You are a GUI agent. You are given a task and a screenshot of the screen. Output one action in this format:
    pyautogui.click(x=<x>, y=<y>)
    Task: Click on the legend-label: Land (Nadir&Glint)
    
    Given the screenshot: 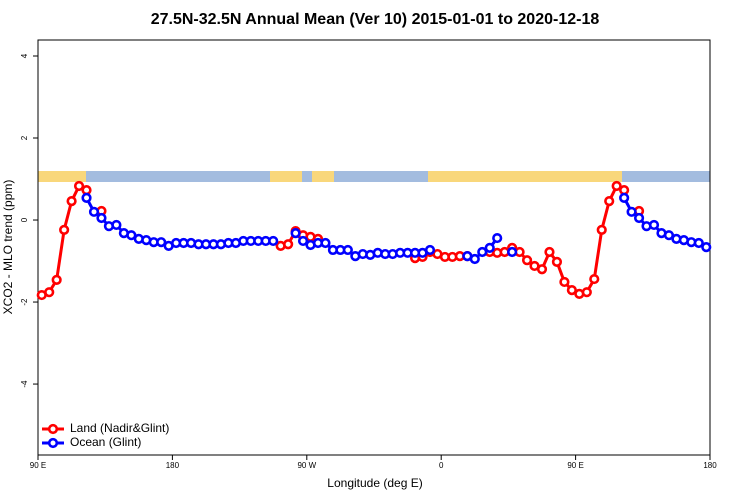 What is the action you would take?
    pyautogui.click(x=119, y=428)
    